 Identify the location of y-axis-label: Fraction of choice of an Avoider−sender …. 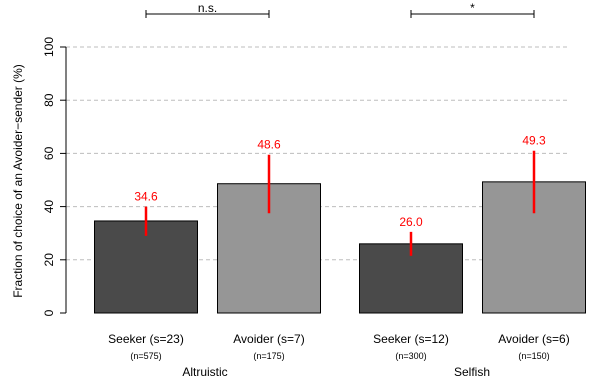
(18, 181).